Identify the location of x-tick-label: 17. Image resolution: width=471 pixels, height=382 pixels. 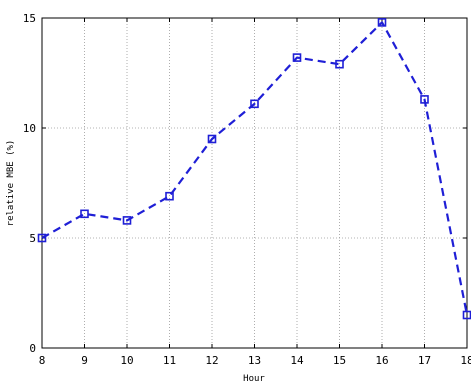
(424, 360).